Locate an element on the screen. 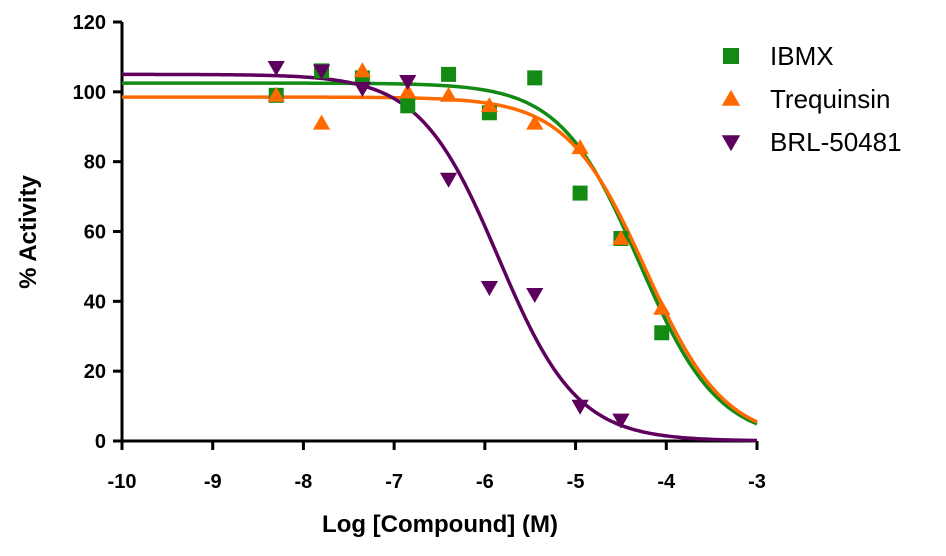 Image resolution: width=946 pixels, height=556 pixels. legend-marker-trequinsin is located at coordinates (731, 97).